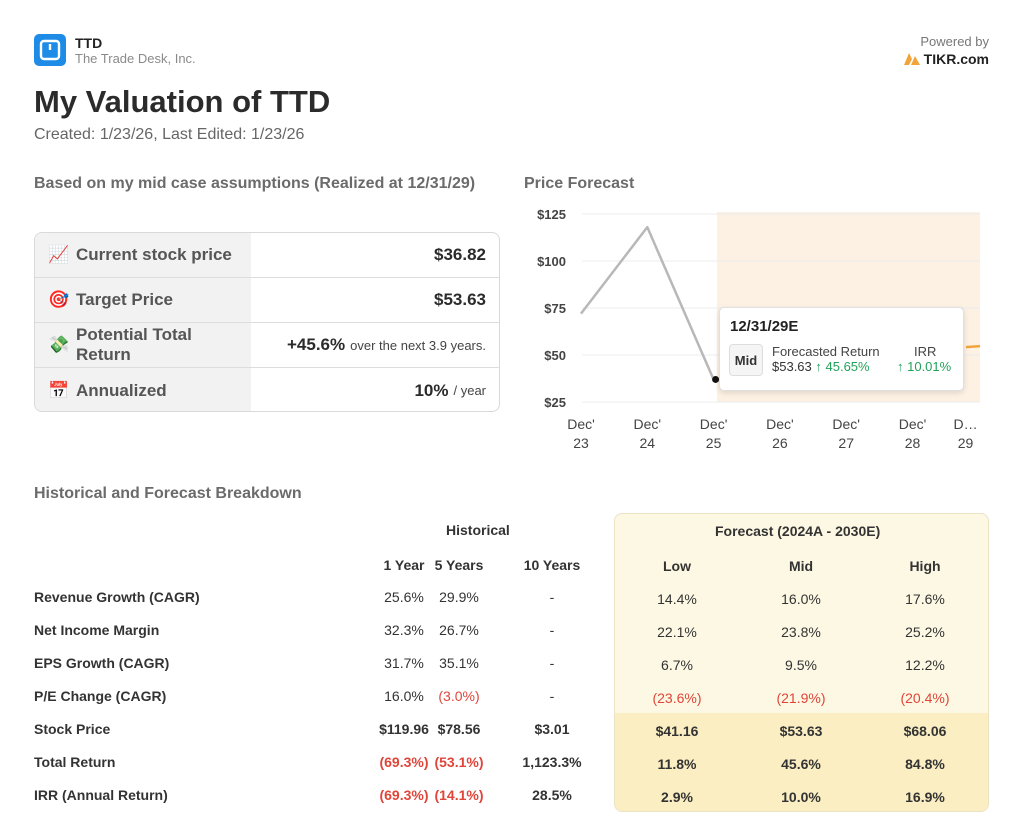 The width and height of the screenshot is (1024, 832). What do you see at coordinates (117, 597) in the screenshot?
I see `row-label: Revenue Growth (CAGR)` at bounding box center [117, 597].